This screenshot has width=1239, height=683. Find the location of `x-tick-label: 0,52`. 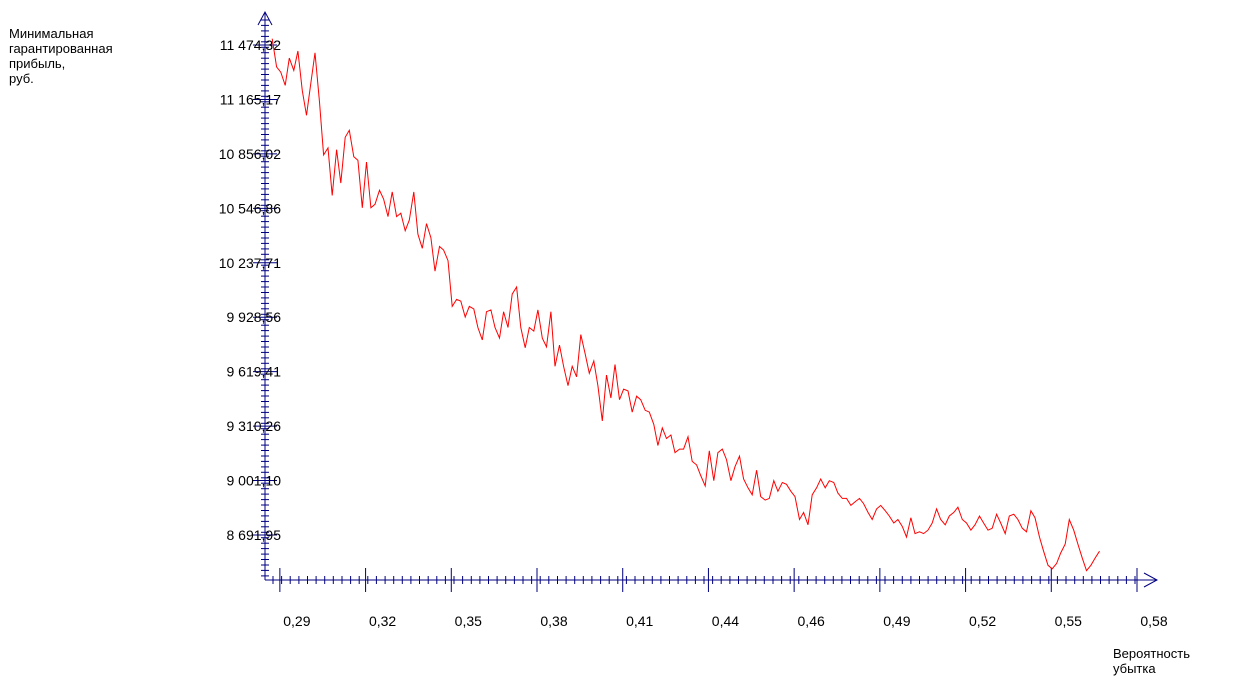

x-tick-label: 0,52 is located at coordinates (982, 621).